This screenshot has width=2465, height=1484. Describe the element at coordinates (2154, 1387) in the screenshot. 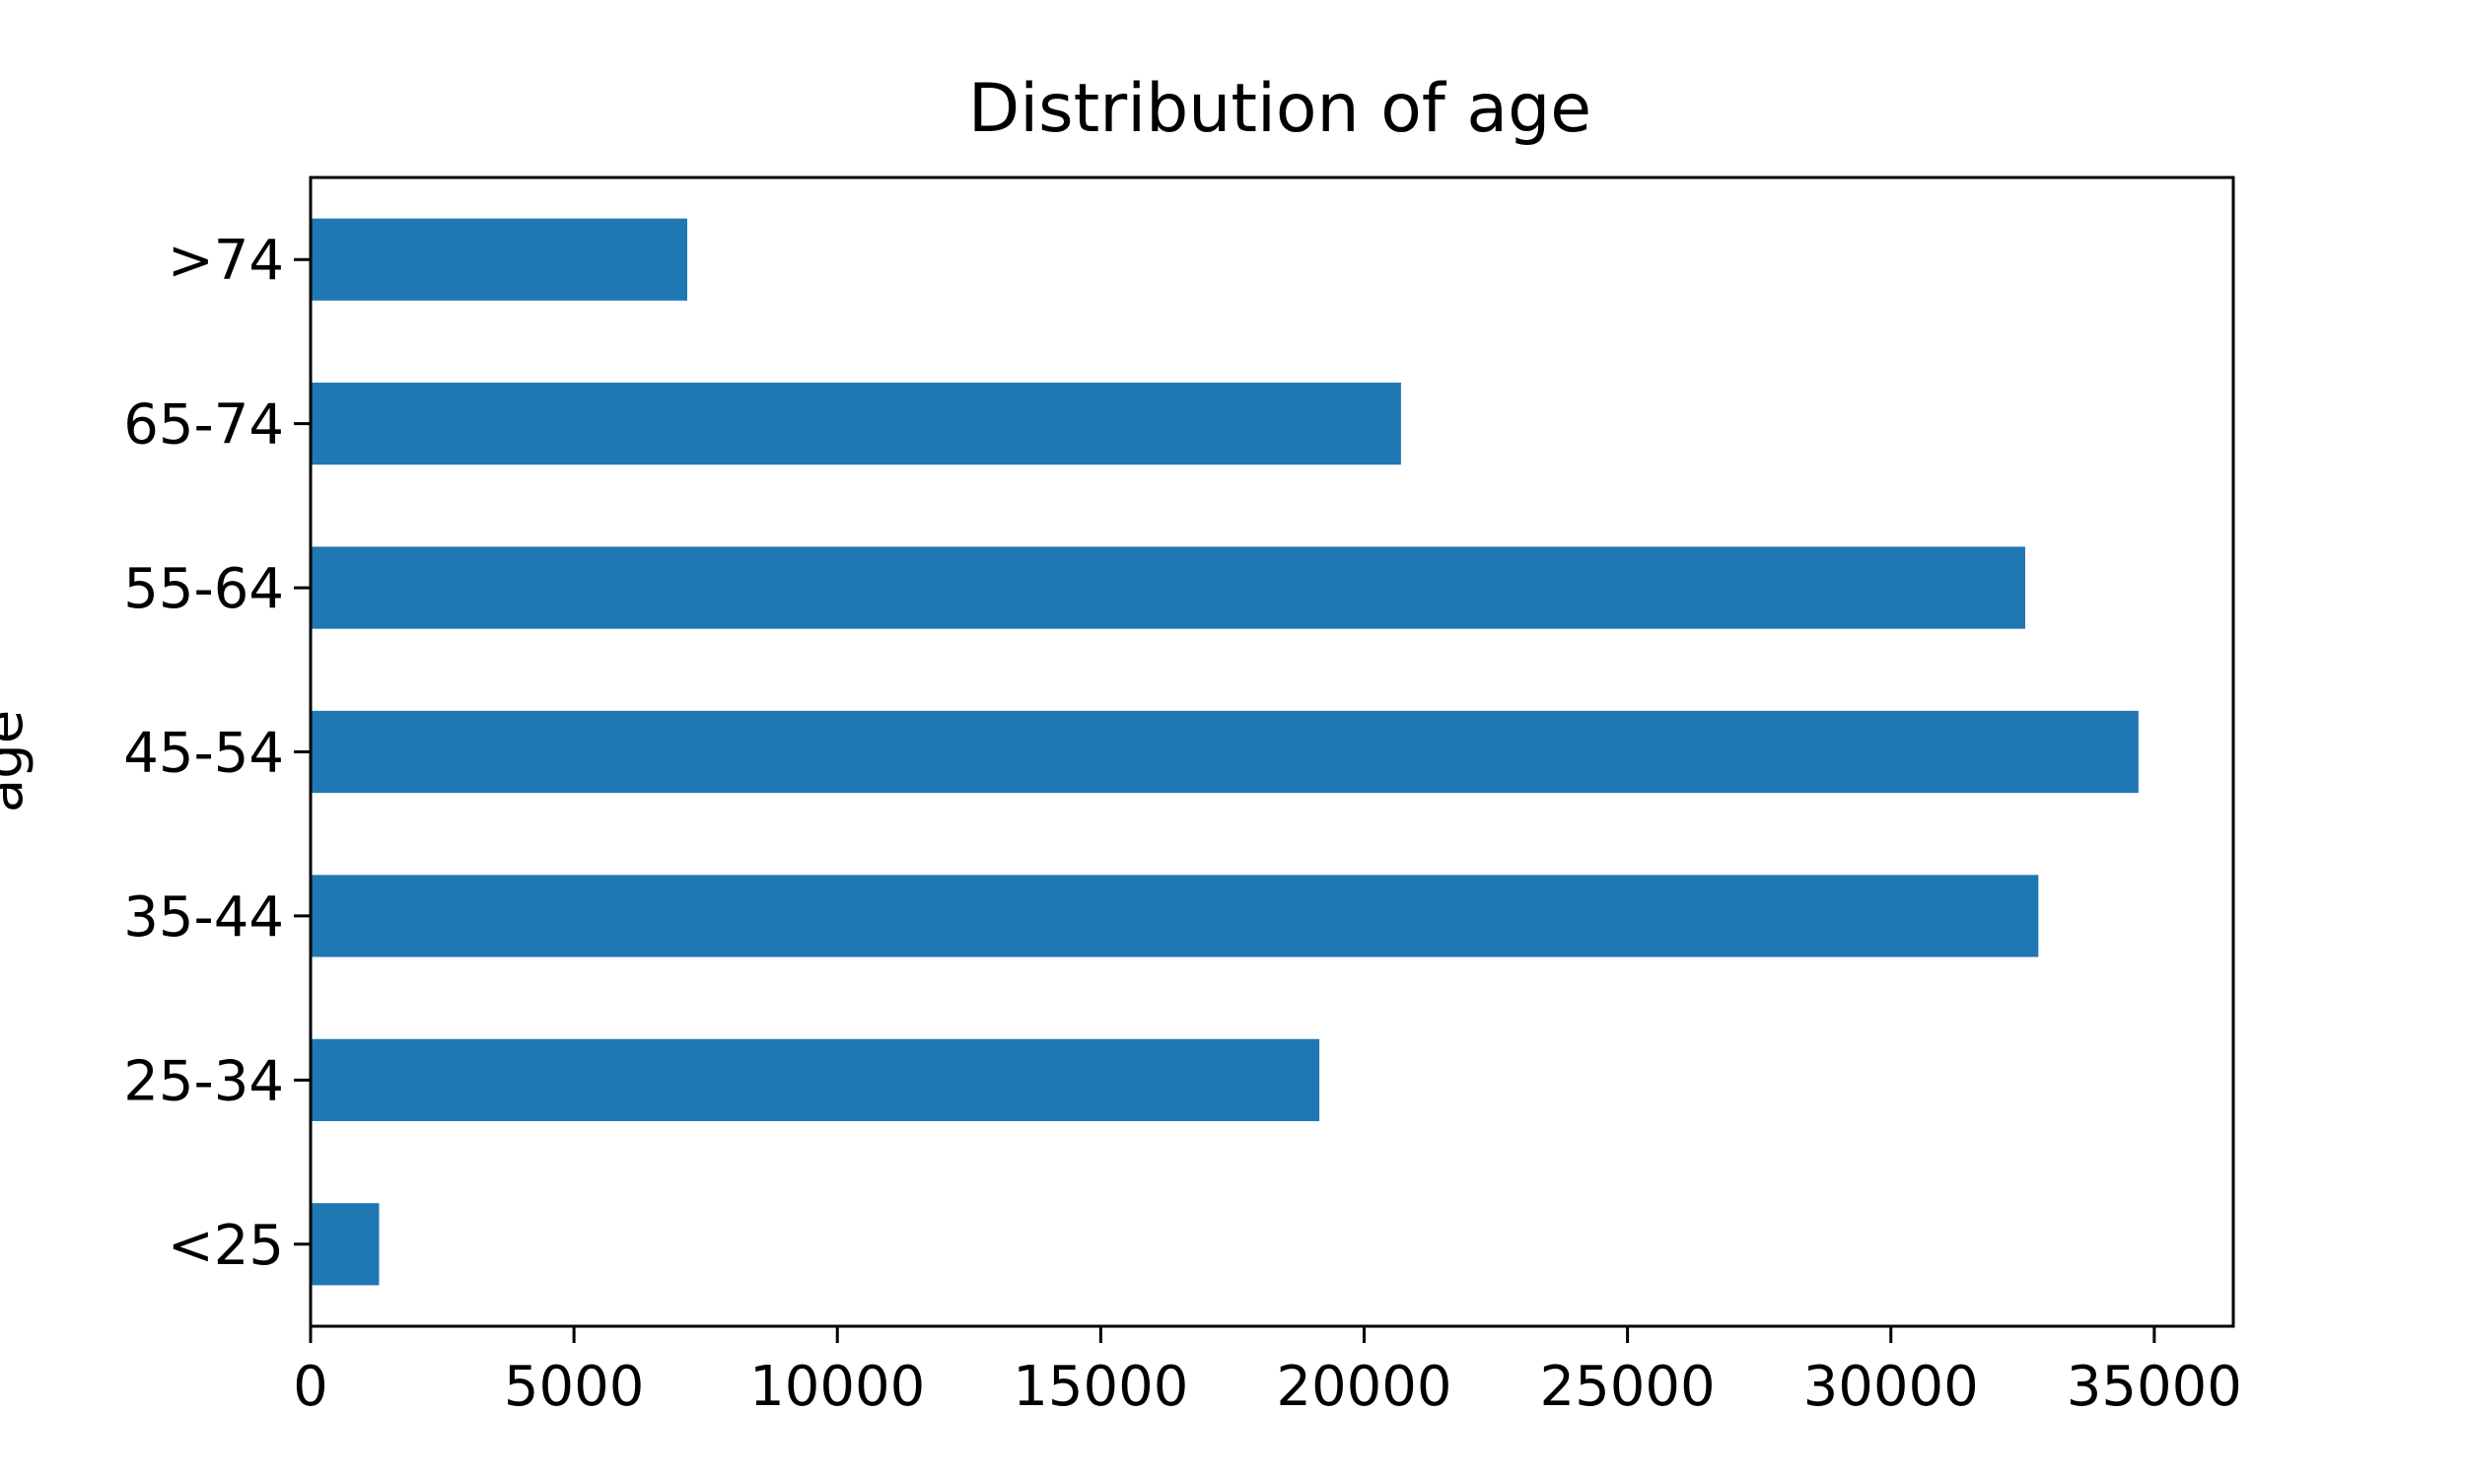

I see `x-tick-label: 35000` at that location.